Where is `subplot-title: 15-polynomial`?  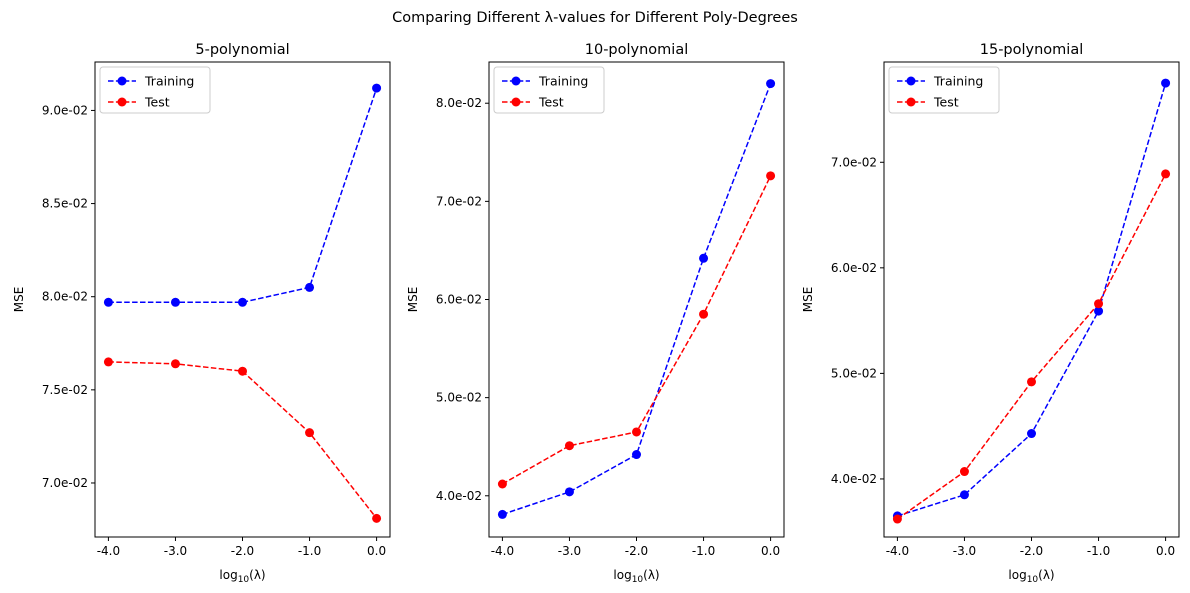 subplot-title: 15-polynomial is located at coordinates (1032, 50).